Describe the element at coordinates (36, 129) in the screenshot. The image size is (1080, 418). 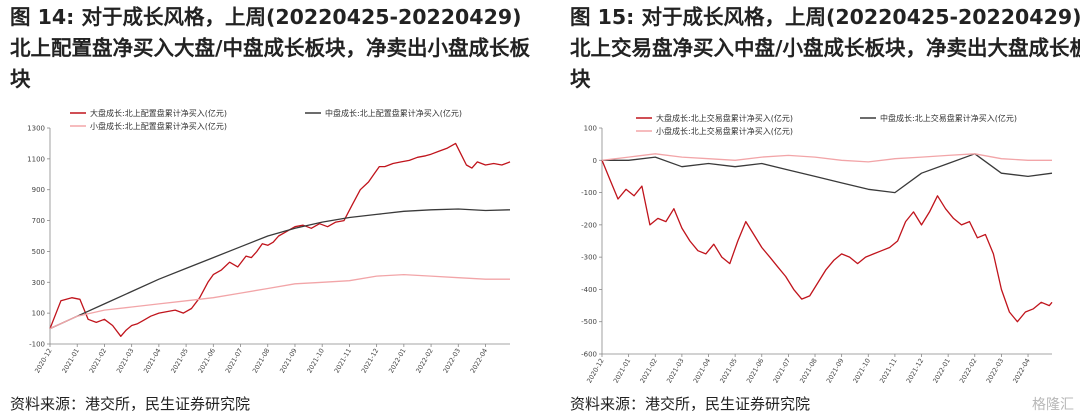
I see `y-tick-label: 1300` at that location.